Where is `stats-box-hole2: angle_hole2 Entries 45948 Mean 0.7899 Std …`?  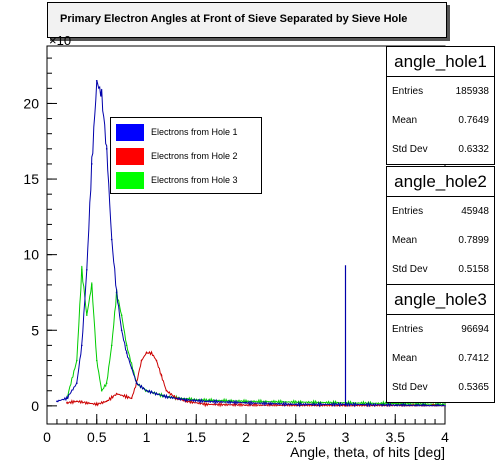
stats-box-hole2: angle_hole2 Entries 45948 Mean 0.7899 Std … is located at coordinates (440, 225).